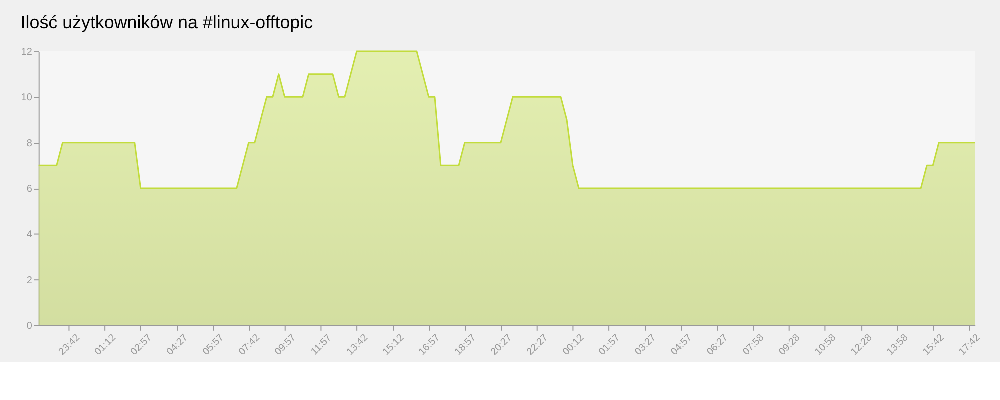  I want to click on chart-title: Ilość użytkowników na #linux-offtopic, so click(167, 22).